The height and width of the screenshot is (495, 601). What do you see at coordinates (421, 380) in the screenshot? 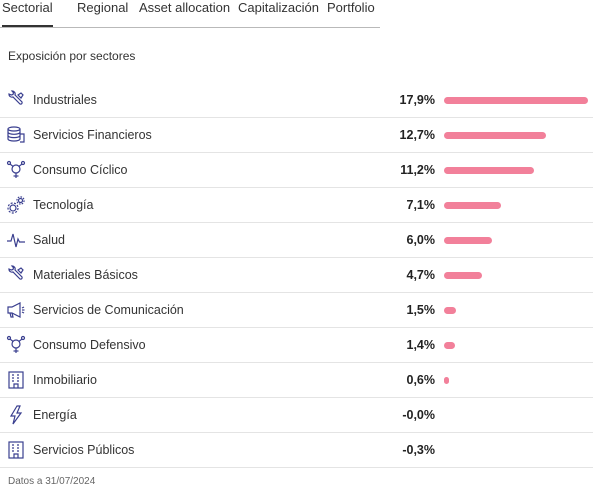
I see `sector-value: 0,6%` at bounding box center [421, 380].